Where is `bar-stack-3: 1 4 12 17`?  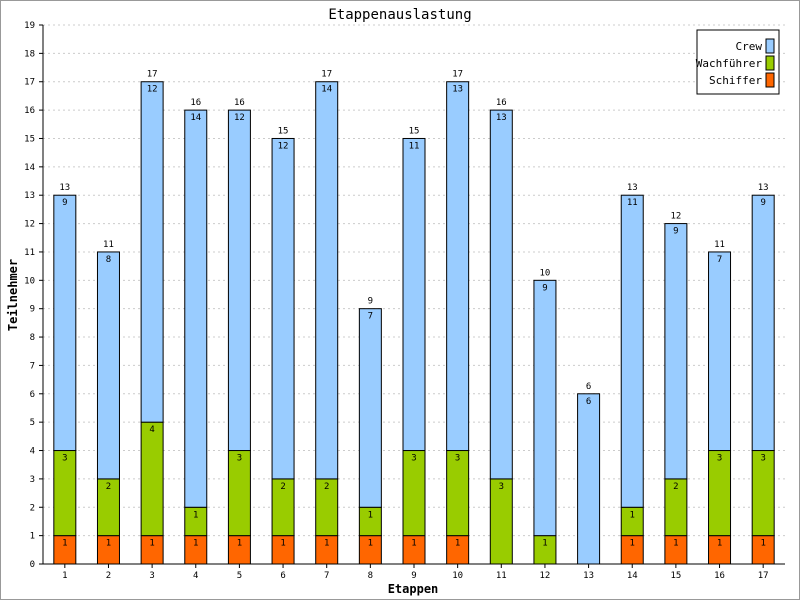
bar-stack-3: 1 4 12 17 is located at coordinates (152, 317).